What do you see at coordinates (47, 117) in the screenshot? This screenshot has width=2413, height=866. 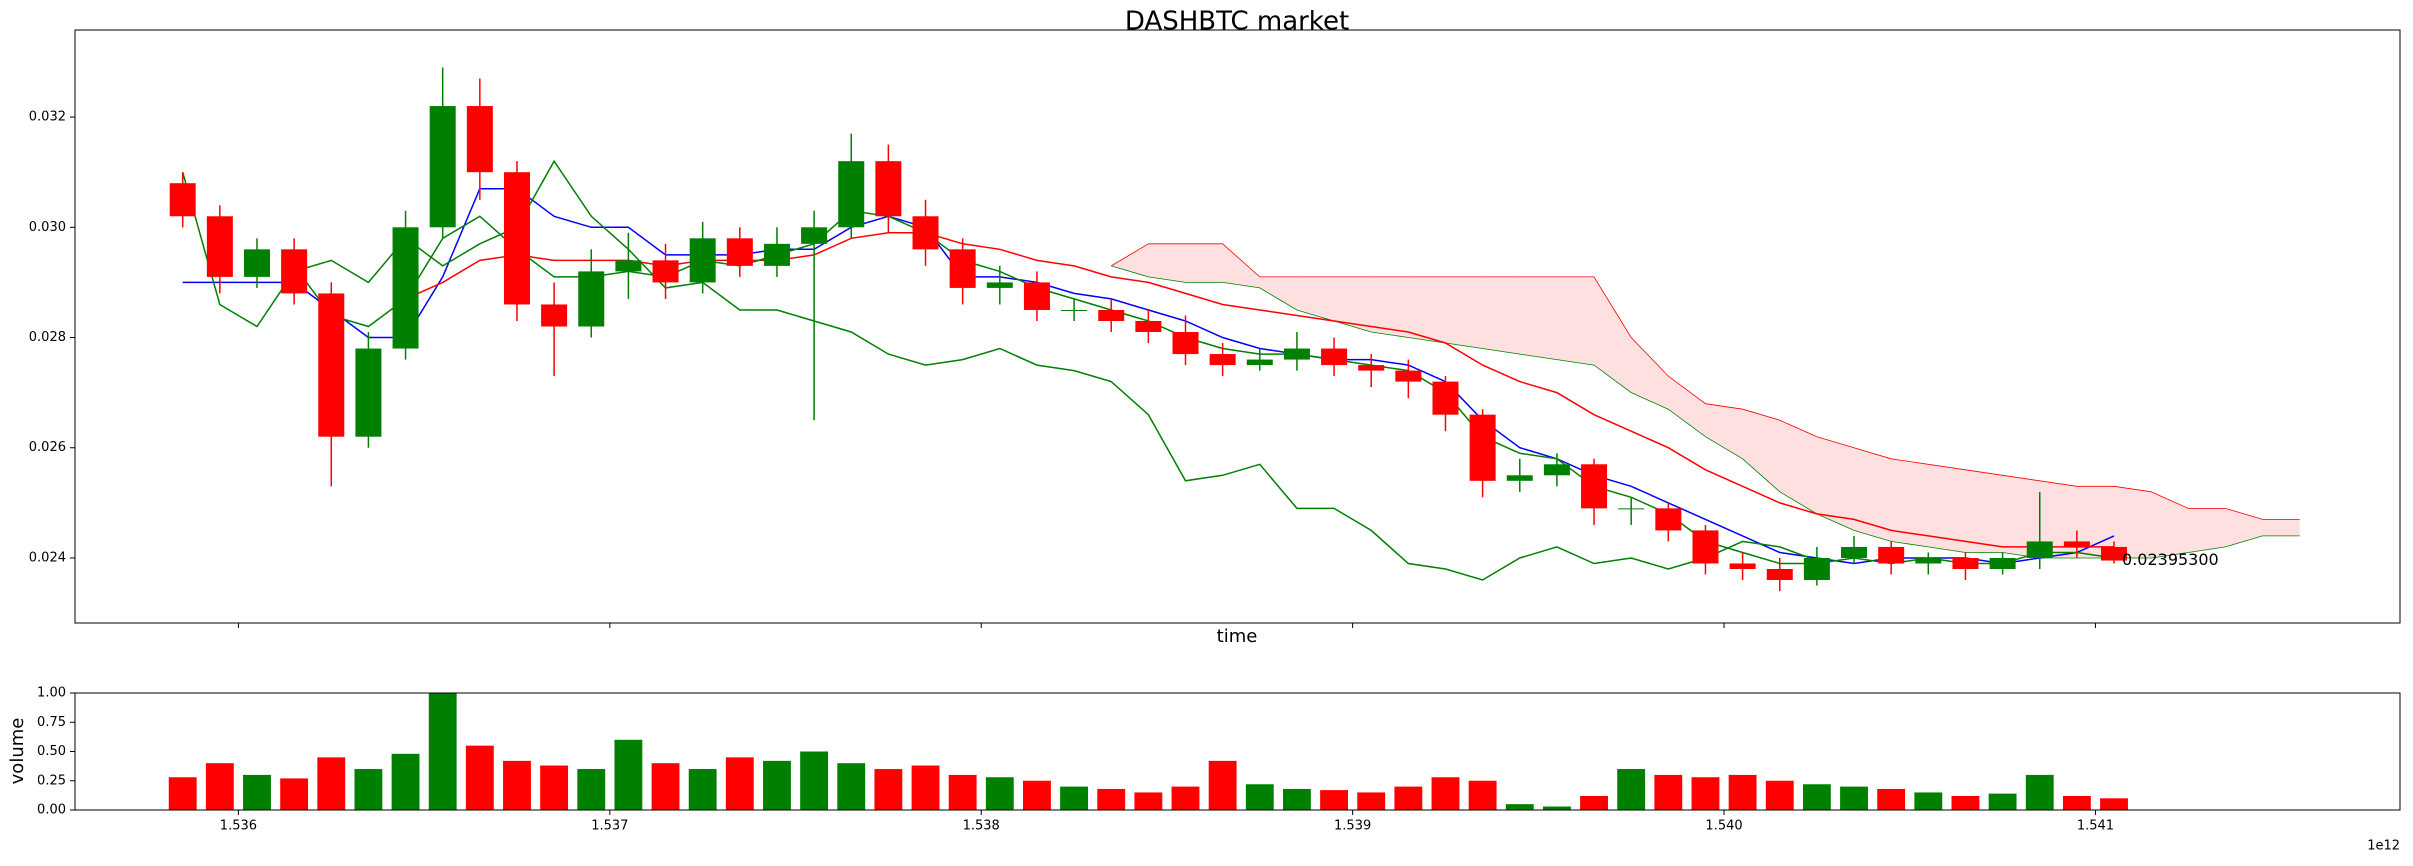 I see `y-tick-label: 0.032` at bounding box center [47, 117].